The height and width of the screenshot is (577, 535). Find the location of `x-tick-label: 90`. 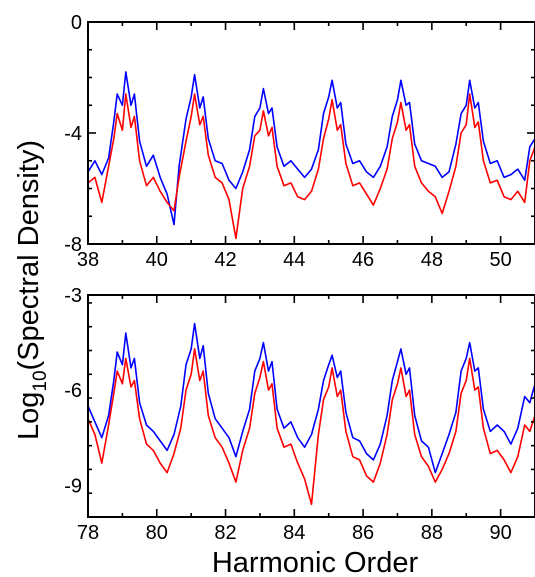

x-tick-label: 90 is located at coordinates (500, 533).